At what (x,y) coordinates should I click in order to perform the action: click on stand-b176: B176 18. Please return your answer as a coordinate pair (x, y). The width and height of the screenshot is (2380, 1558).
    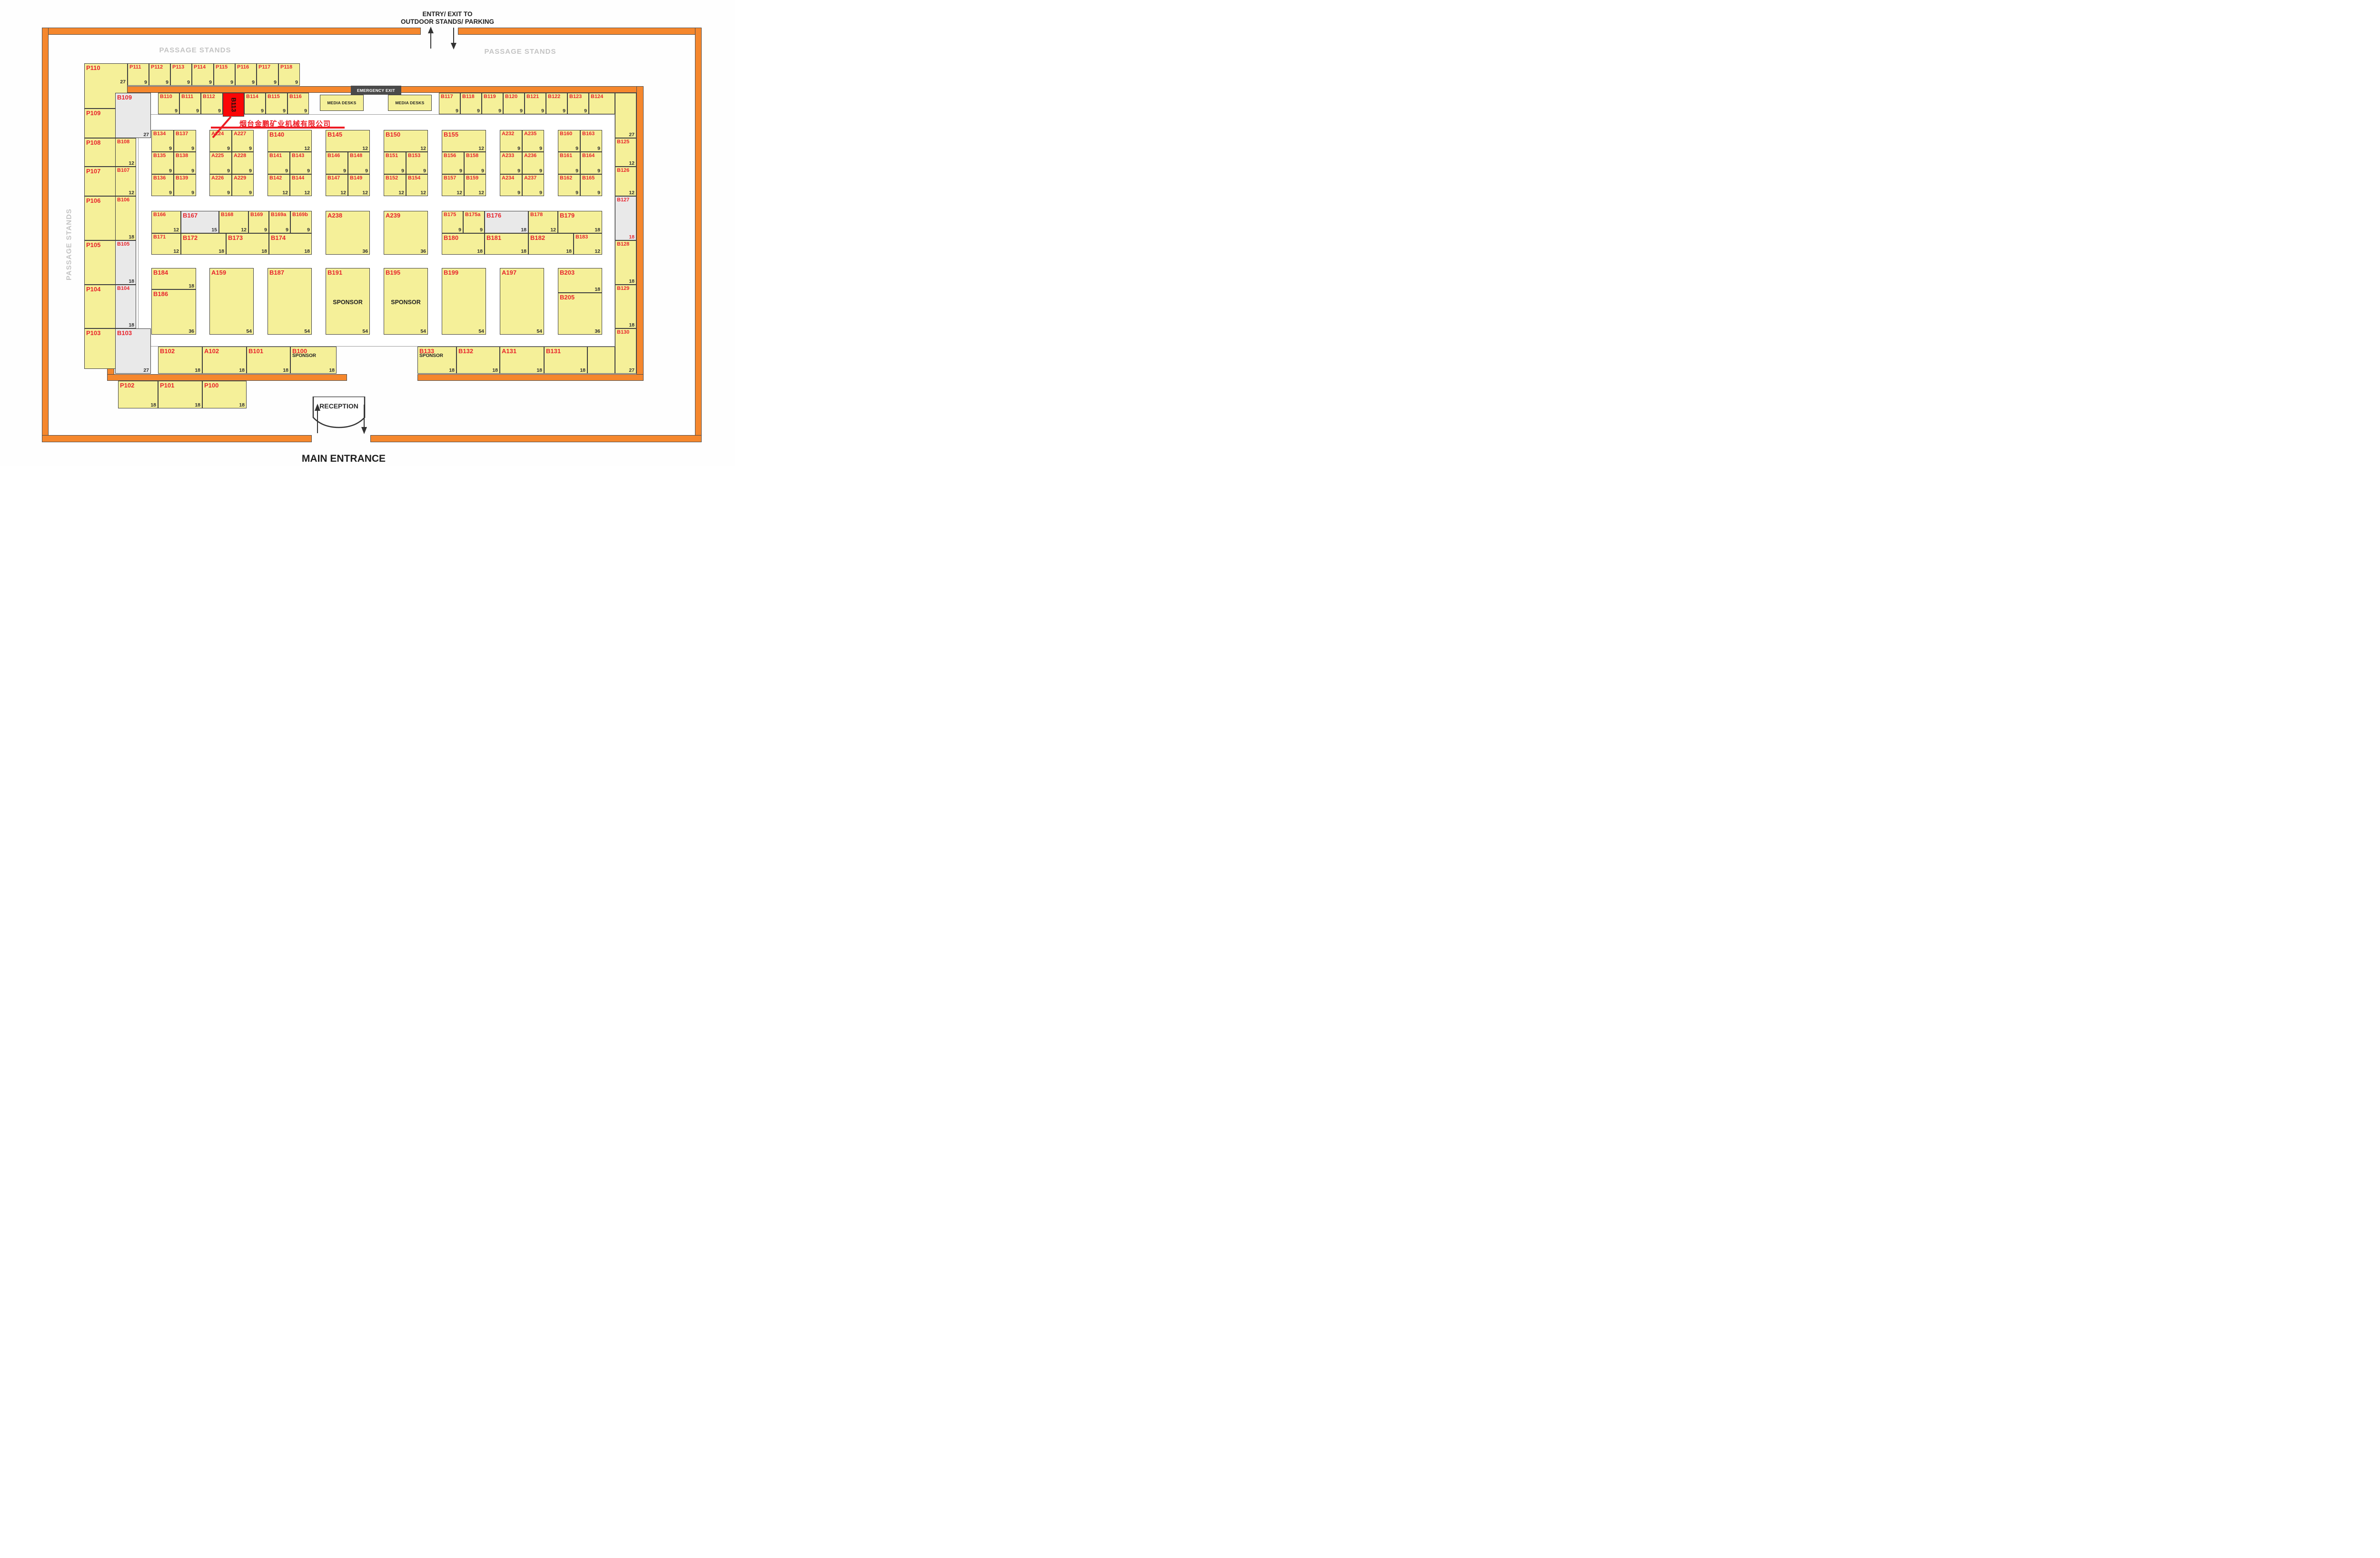
    Looking at the image, I should click on (506, 222).